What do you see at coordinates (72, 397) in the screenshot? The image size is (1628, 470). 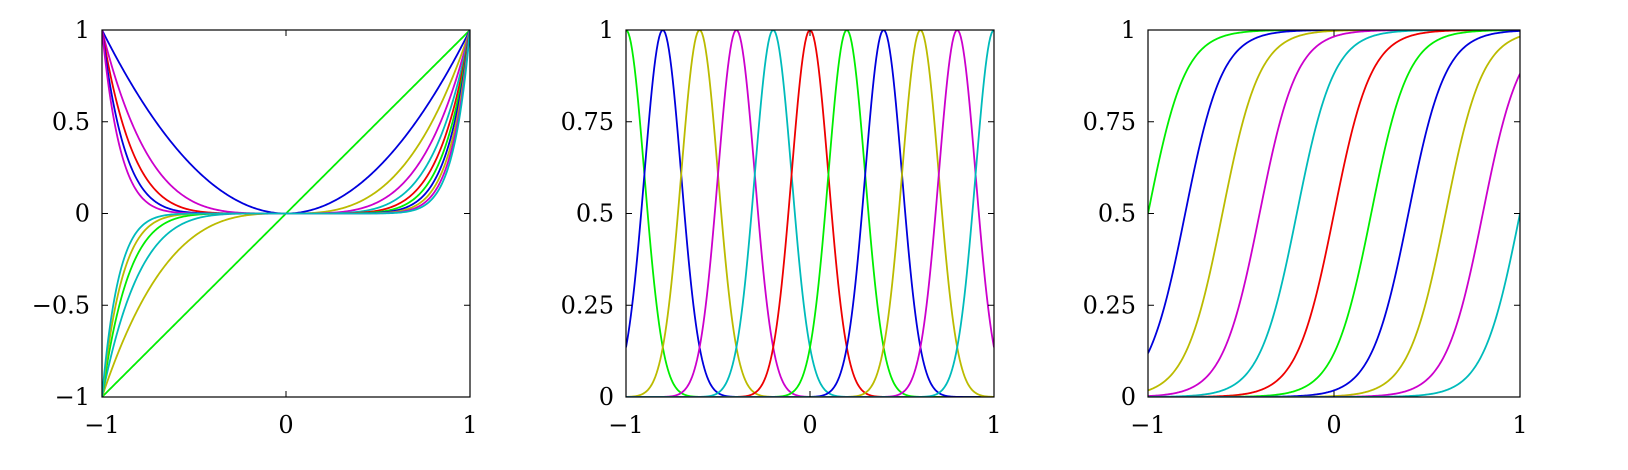 I see `y-tick-label: −1` at bounding box center [72, 397].